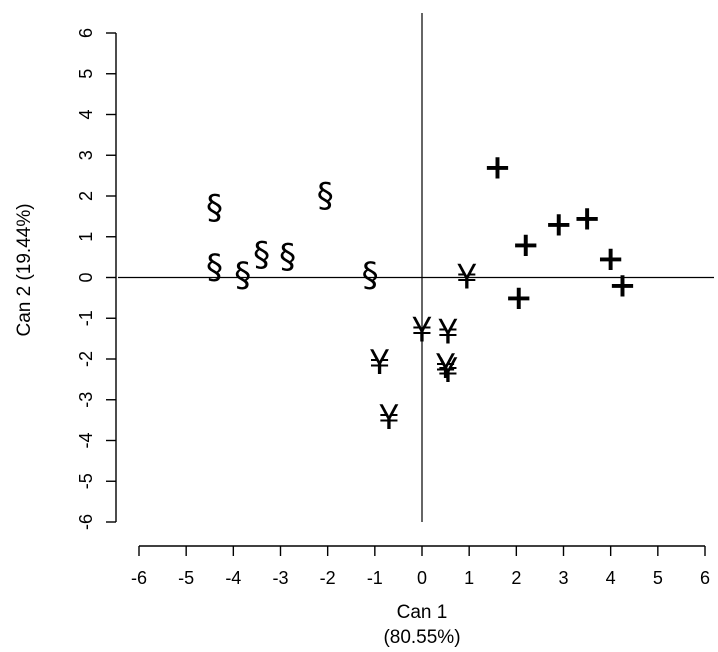 The height and width of the screenshot is (652, 718). Describe the element at coordinates (86, 318) in the screenshot. I see `y-tick-label: -1` at that location.